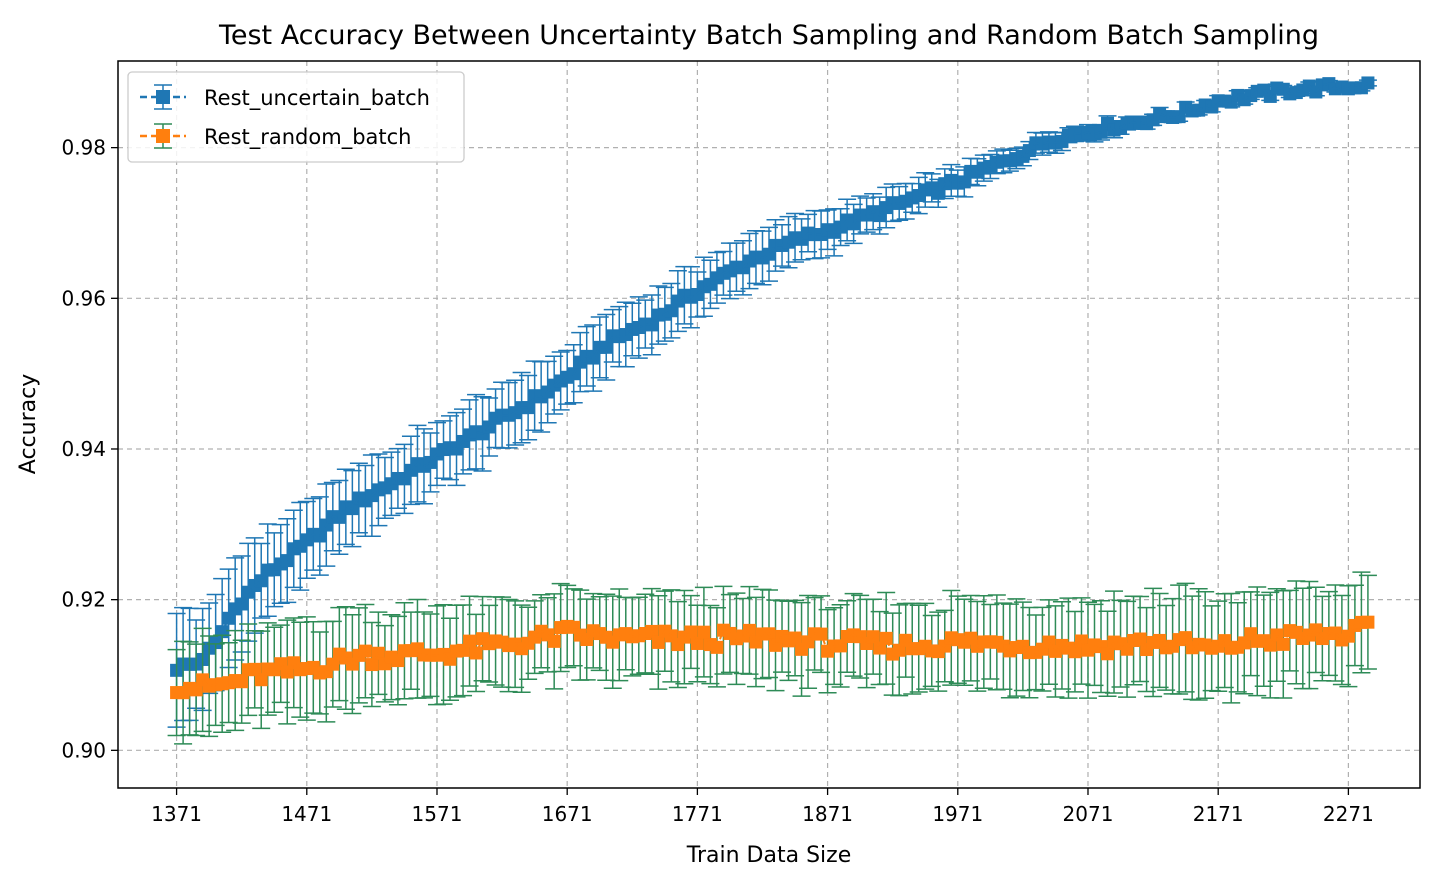  I want to click on legend-item: Rest_uncertain_batch, so click(285, 97).